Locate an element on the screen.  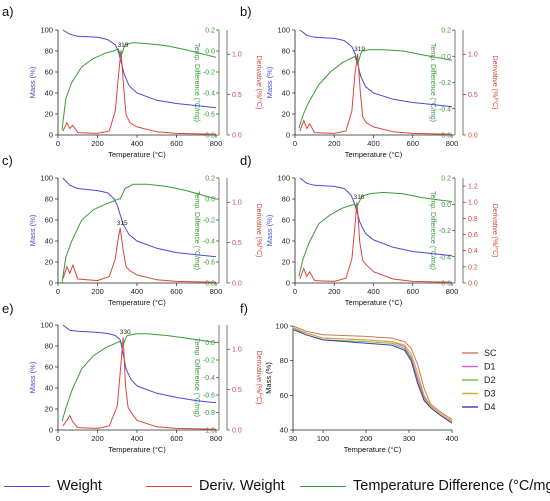
legend-label-d1: D1 is located at coordinates (490, 367).